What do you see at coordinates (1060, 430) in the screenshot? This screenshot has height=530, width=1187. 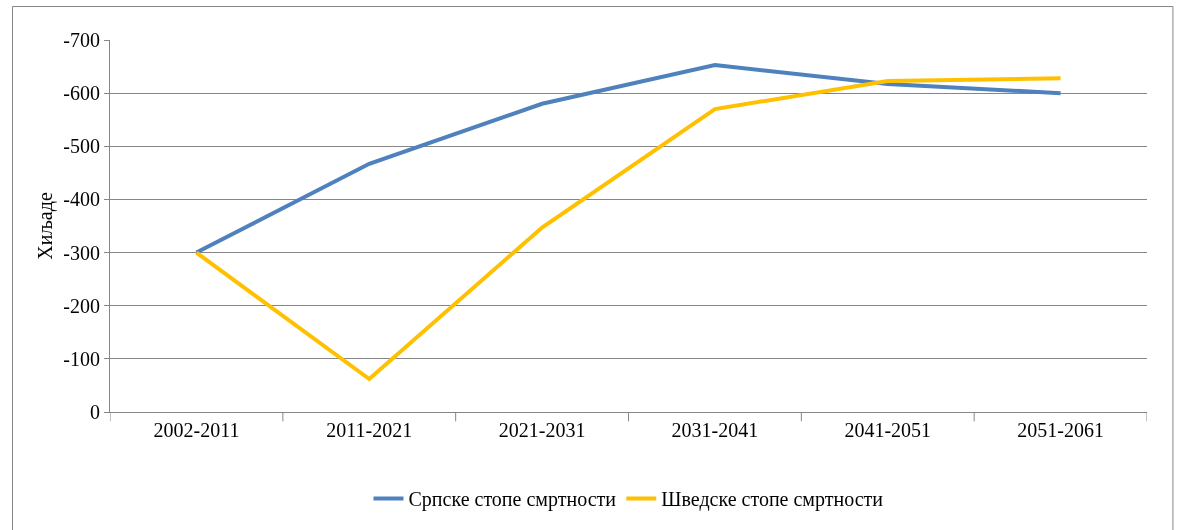 I see `x-tick-label: 2051-2061` at bounding box center [1060, 430].